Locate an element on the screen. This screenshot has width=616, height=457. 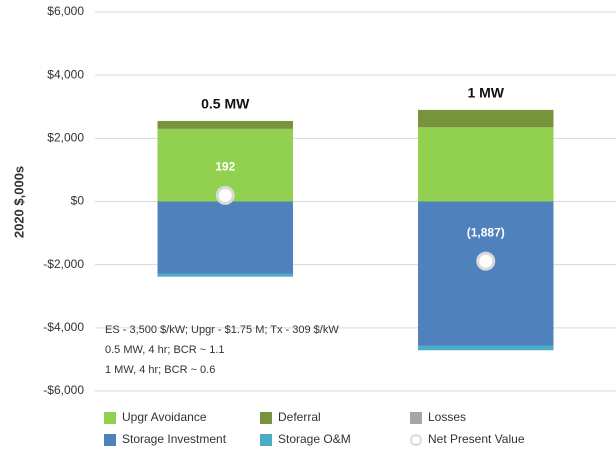
y-tick-label: $6,000 is located at coordinates (65, 11).